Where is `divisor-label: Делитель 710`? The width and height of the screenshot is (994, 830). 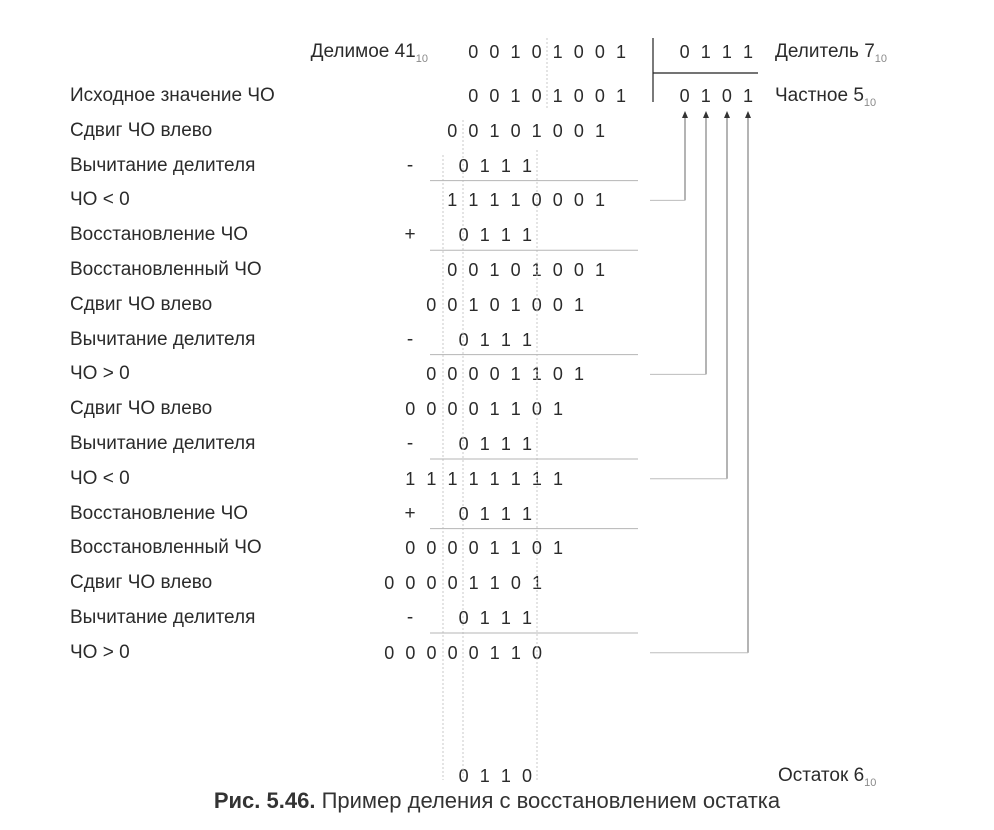
divisor-label: Делитель 710 is located at coordinates (831, 53).